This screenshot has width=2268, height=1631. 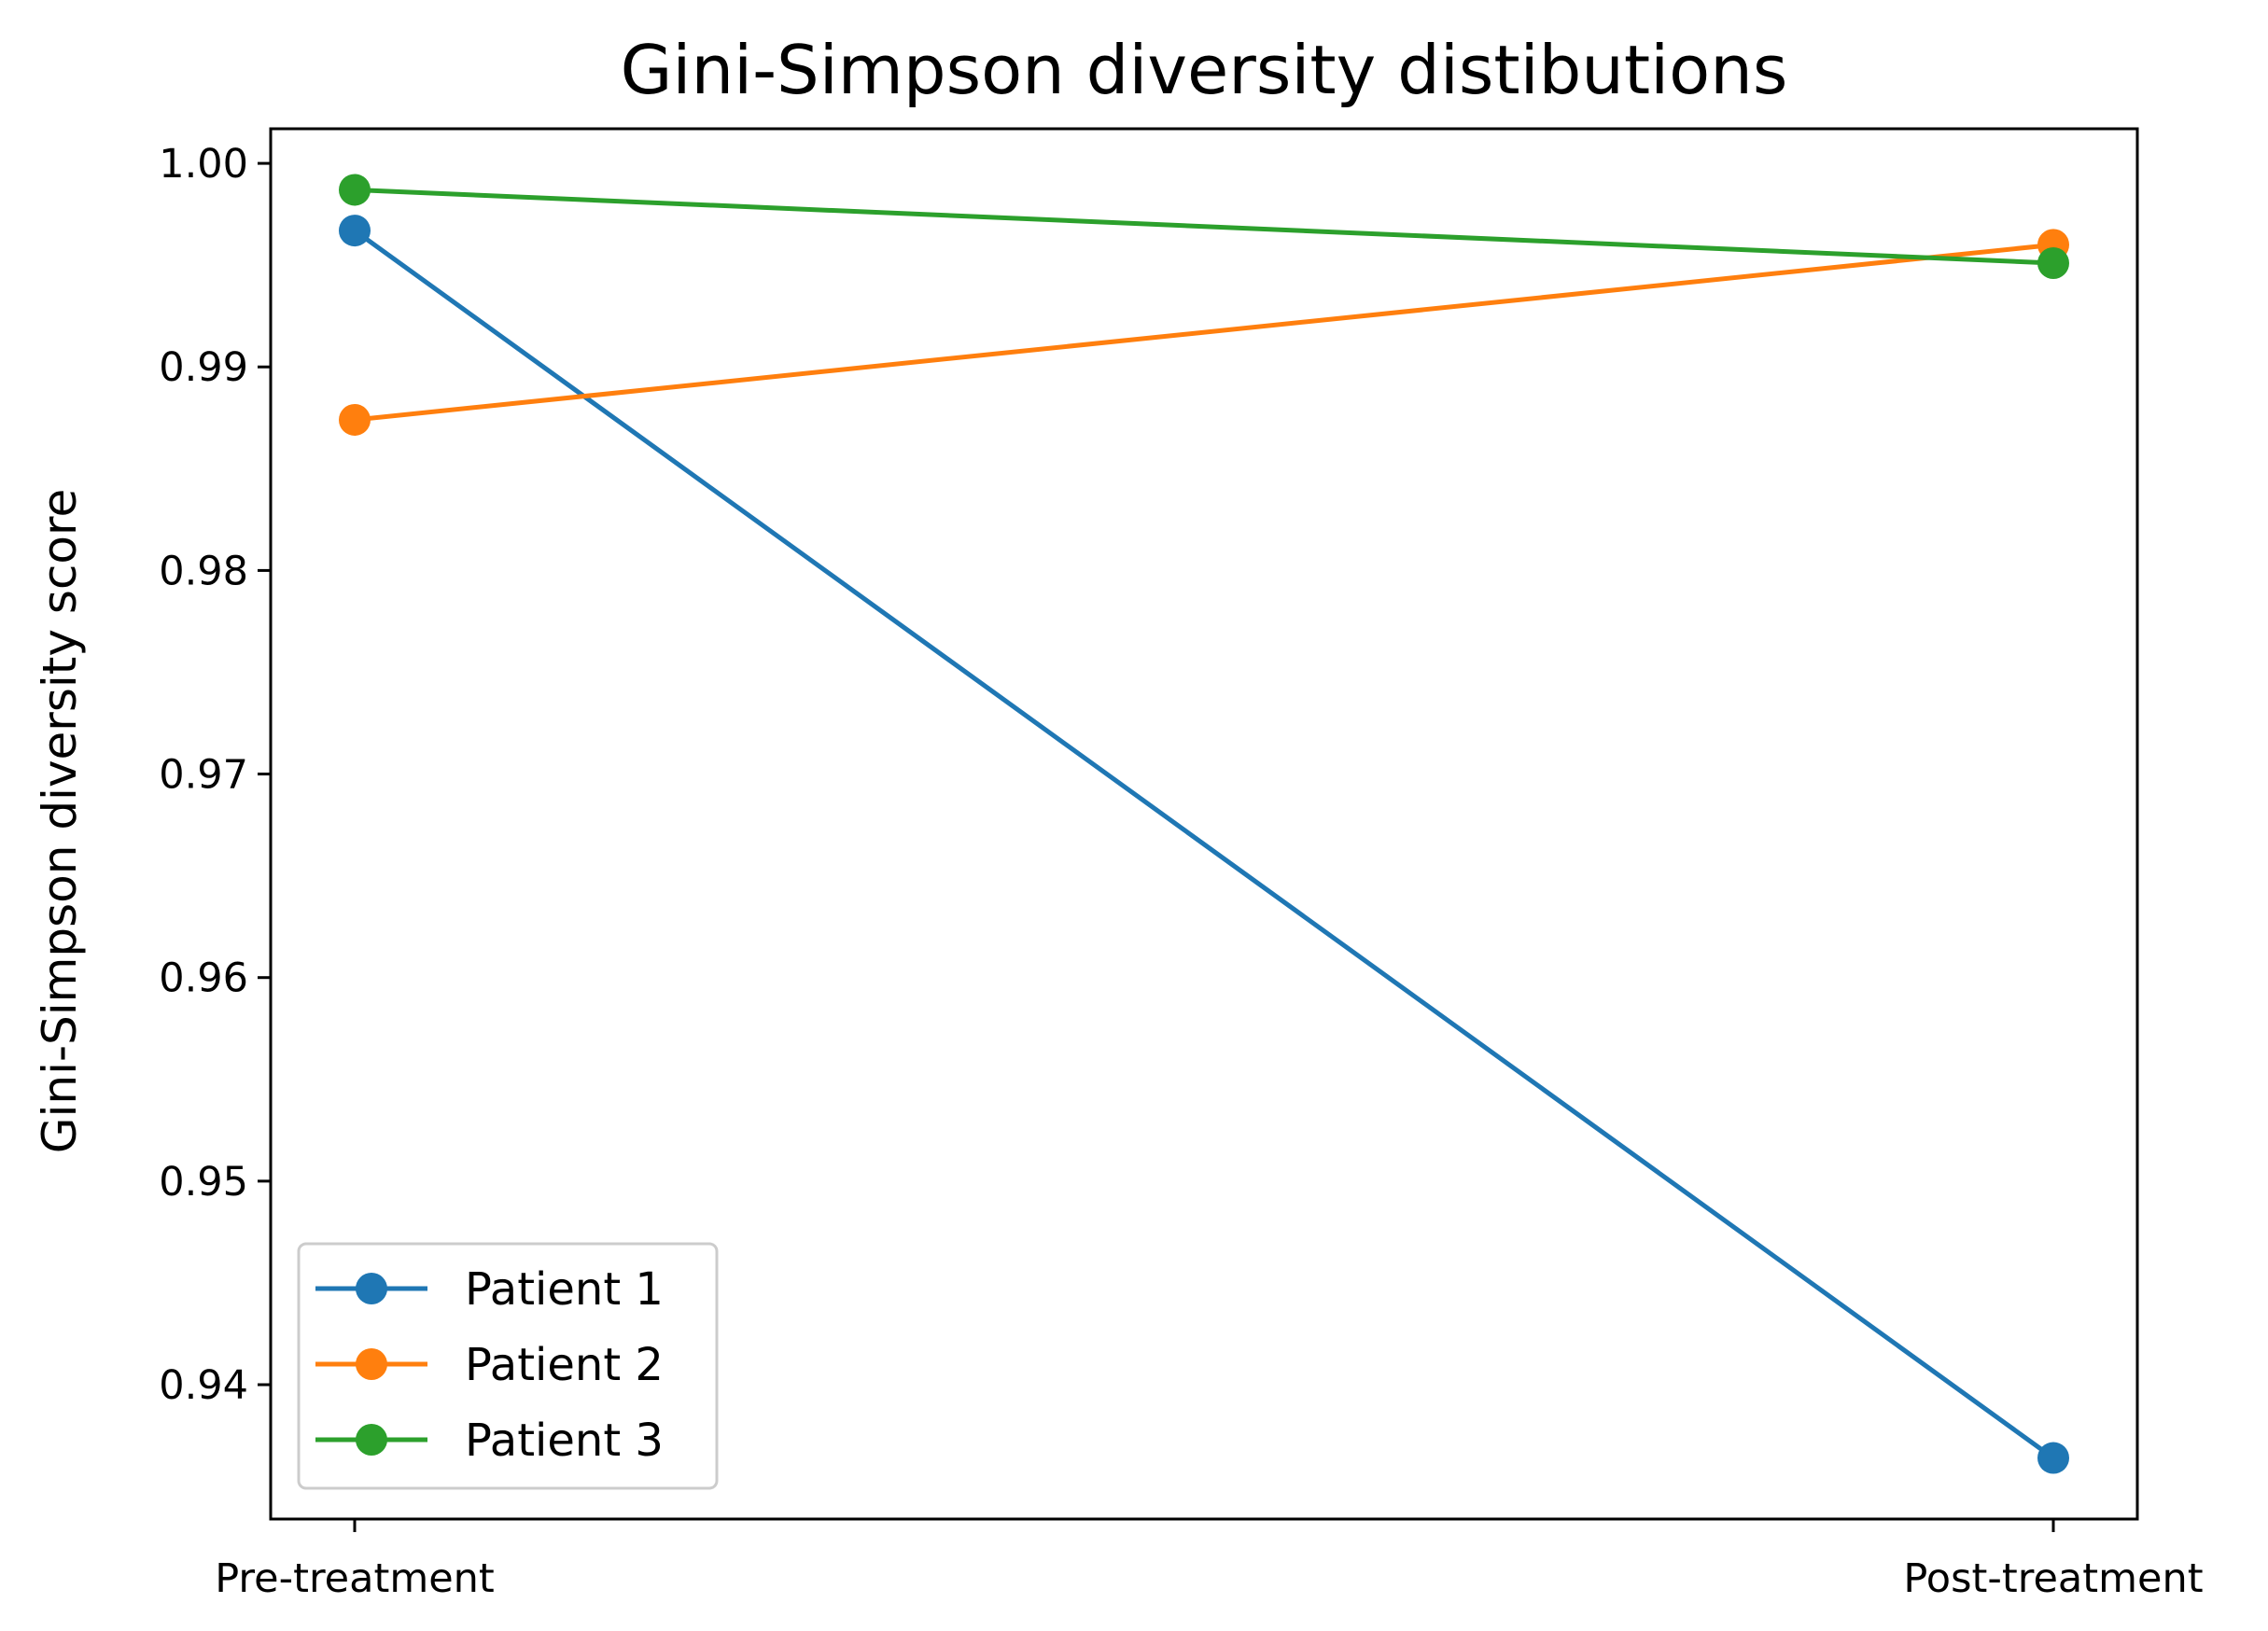 I want to click on legend-item: Patient 3, so click(x=489, y=1441).